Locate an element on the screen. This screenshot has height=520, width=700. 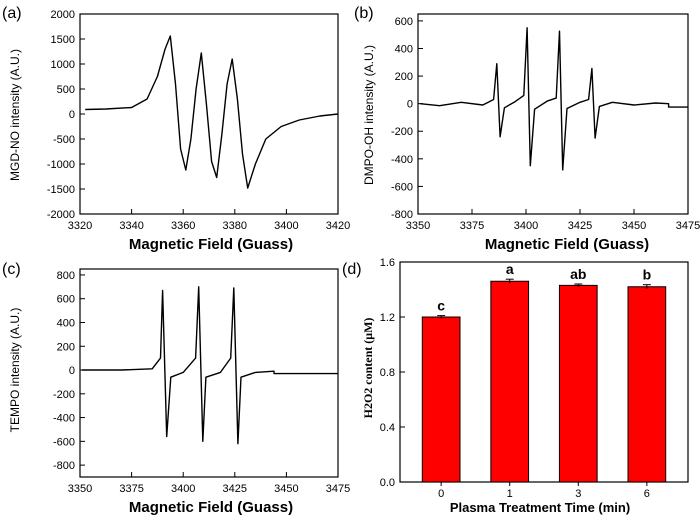
series-line-mgd-no is located at coordinates (212, 112).